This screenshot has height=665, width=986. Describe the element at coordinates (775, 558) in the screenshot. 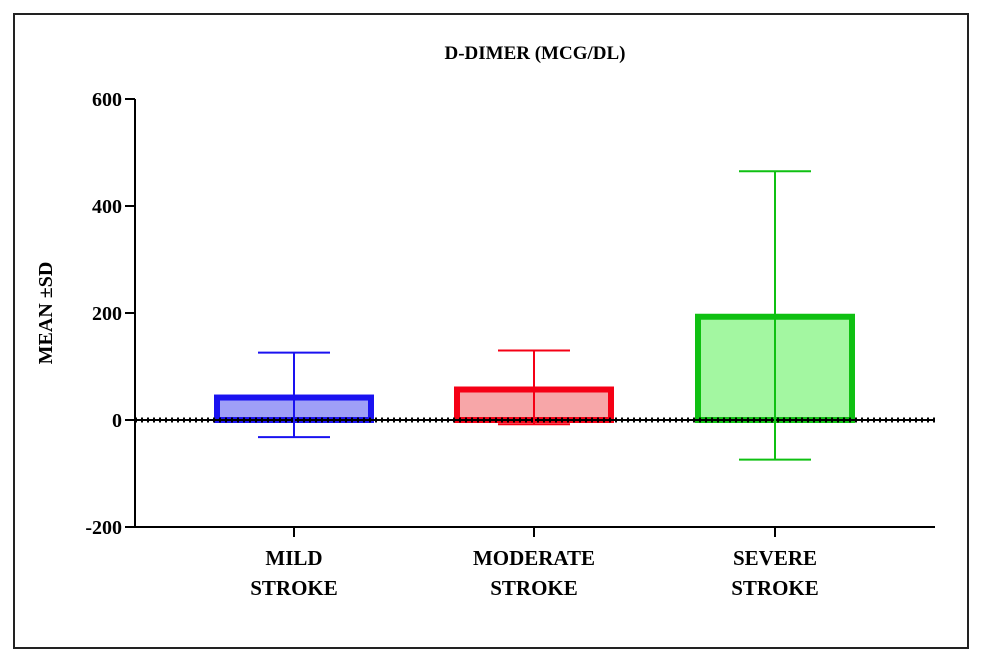

I see `x-tick-label: SEVERE` at that location.